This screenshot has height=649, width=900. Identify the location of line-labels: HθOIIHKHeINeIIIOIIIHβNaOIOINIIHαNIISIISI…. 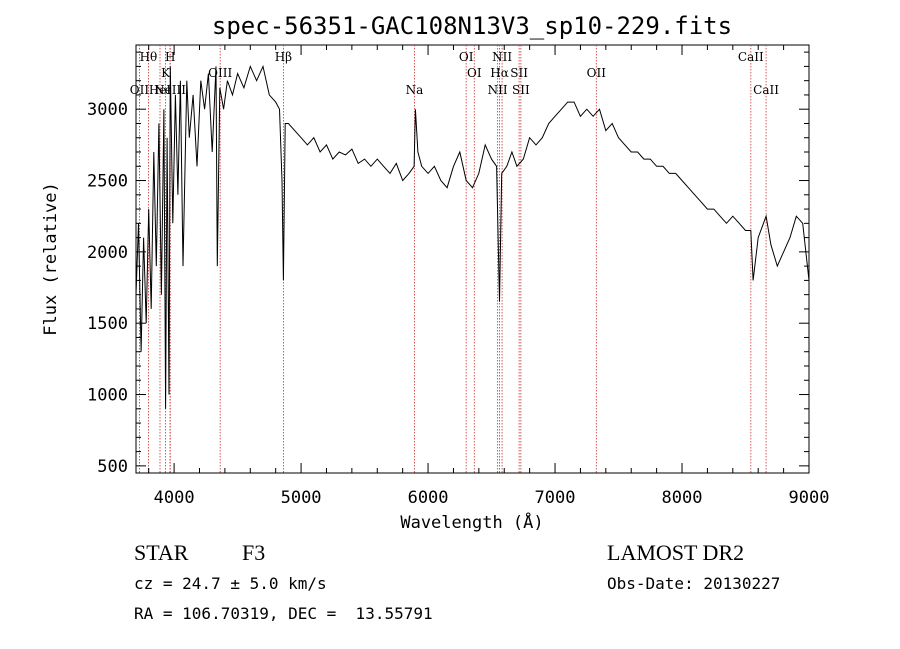
(454, 73).